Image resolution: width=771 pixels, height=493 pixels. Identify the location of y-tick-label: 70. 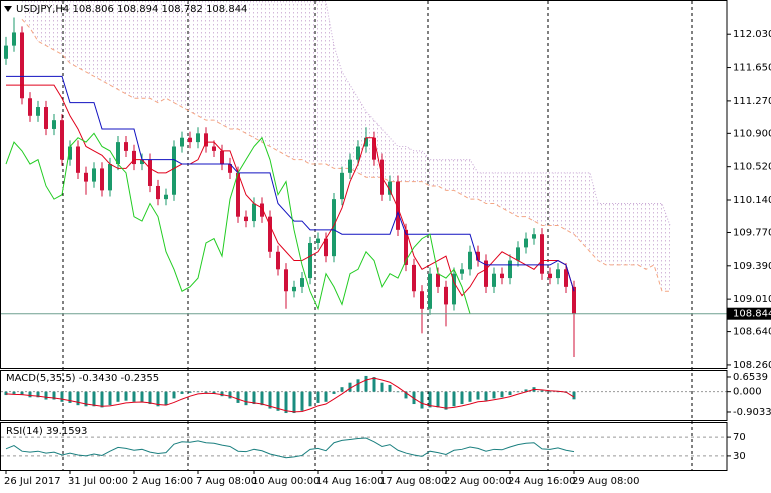
(739, 437).